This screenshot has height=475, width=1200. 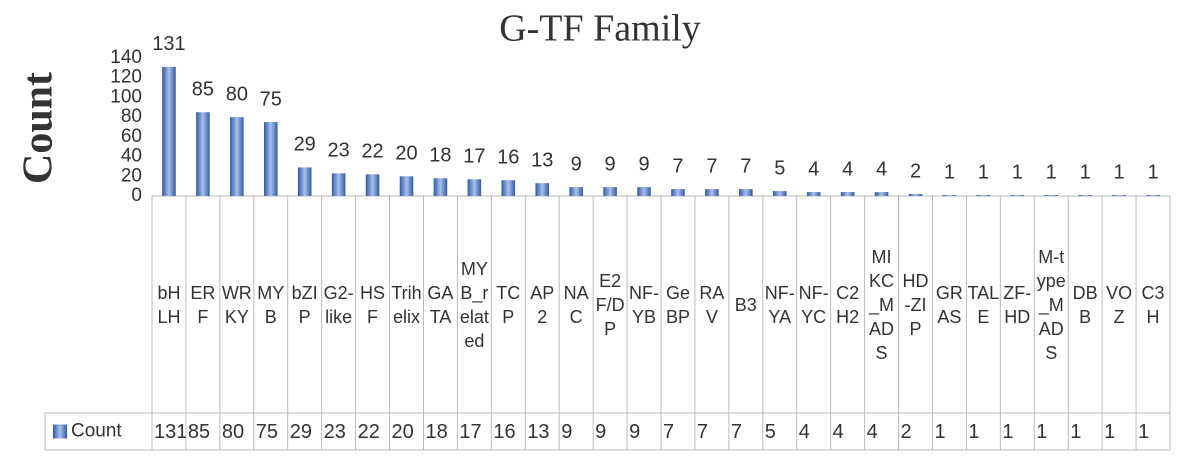 I want to click on table-value: 18, so click(x=436, y=432).